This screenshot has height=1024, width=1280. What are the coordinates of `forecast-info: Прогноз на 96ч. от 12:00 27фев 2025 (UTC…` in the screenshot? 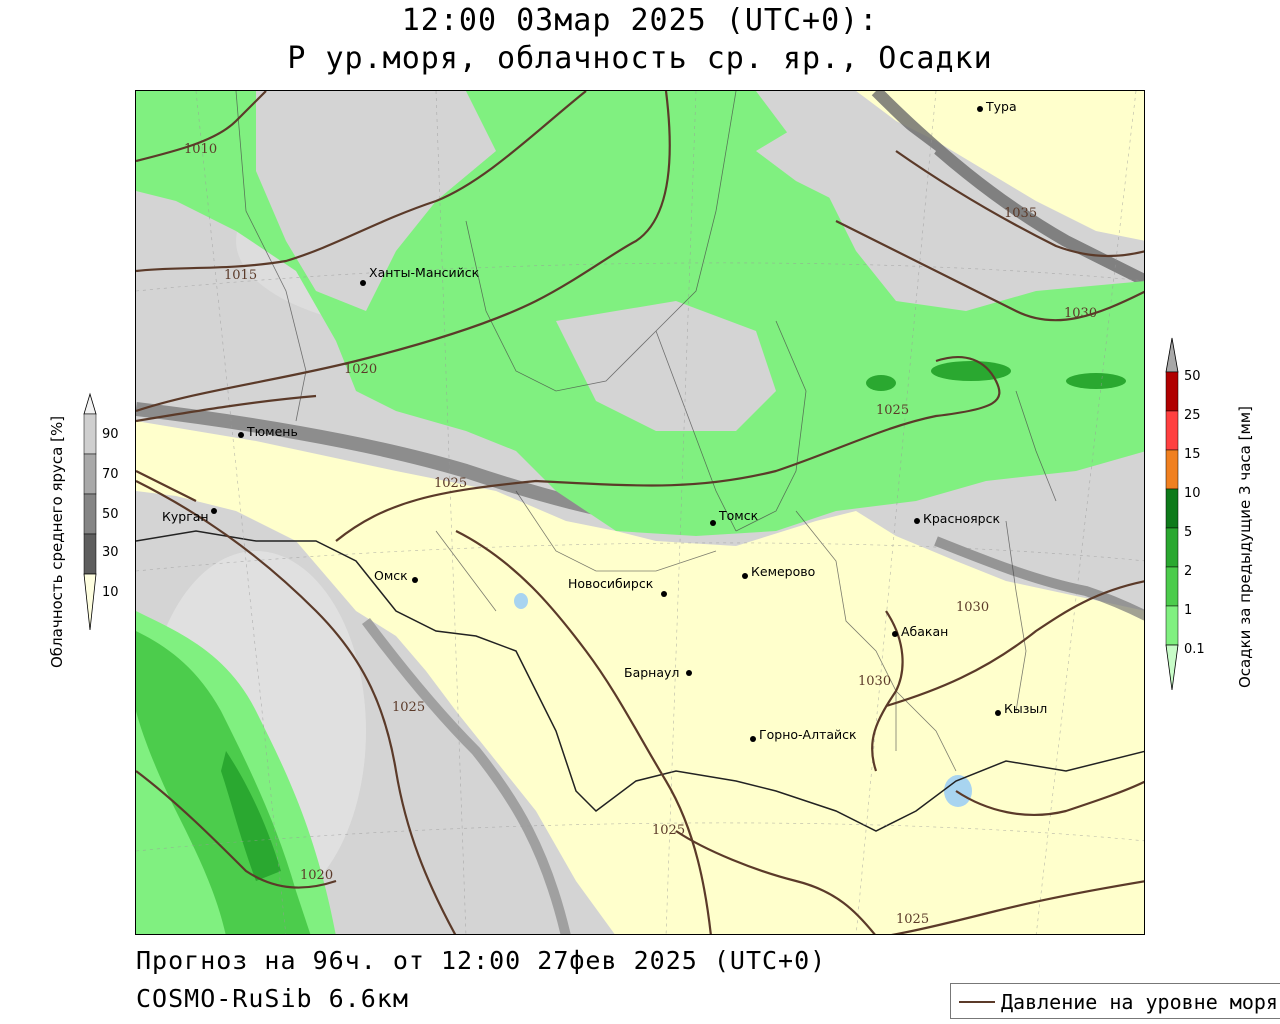 It's located at (481, 960).